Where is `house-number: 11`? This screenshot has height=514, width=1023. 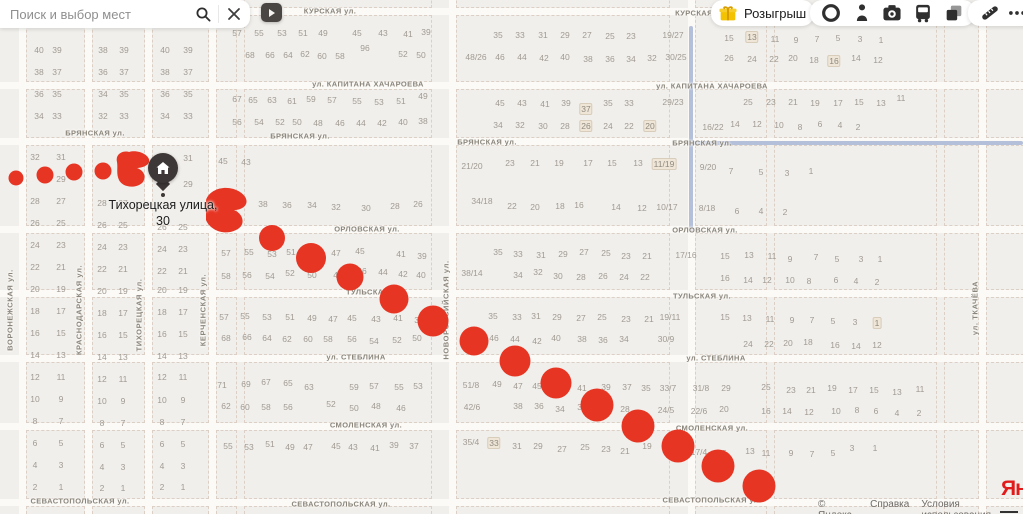
house-number: 11 is located at coordinates (772, 256).